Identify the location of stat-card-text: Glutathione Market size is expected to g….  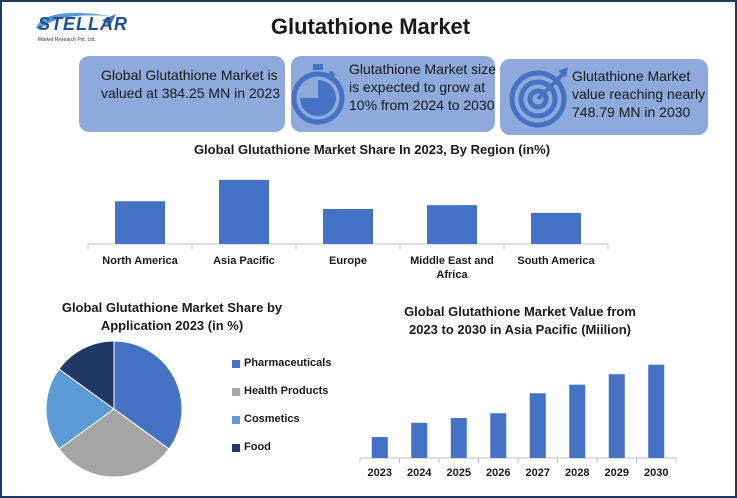
(423, 87).